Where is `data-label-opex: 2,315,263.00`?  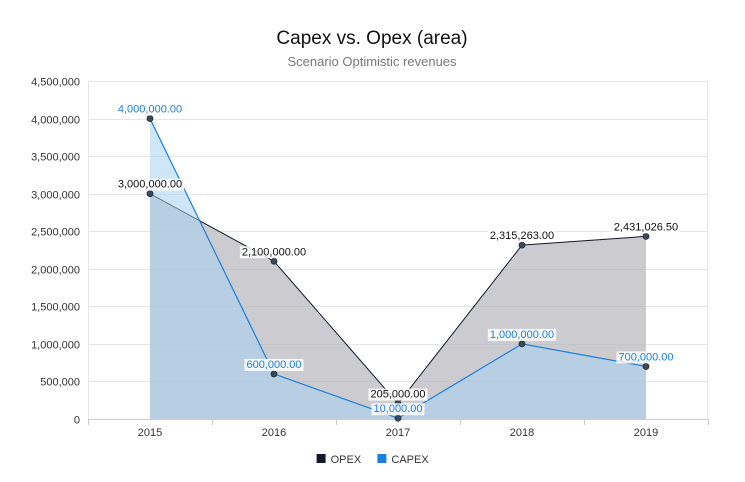
data-label-opex: 2,315,263.00 is located at coordinates (522, 236).